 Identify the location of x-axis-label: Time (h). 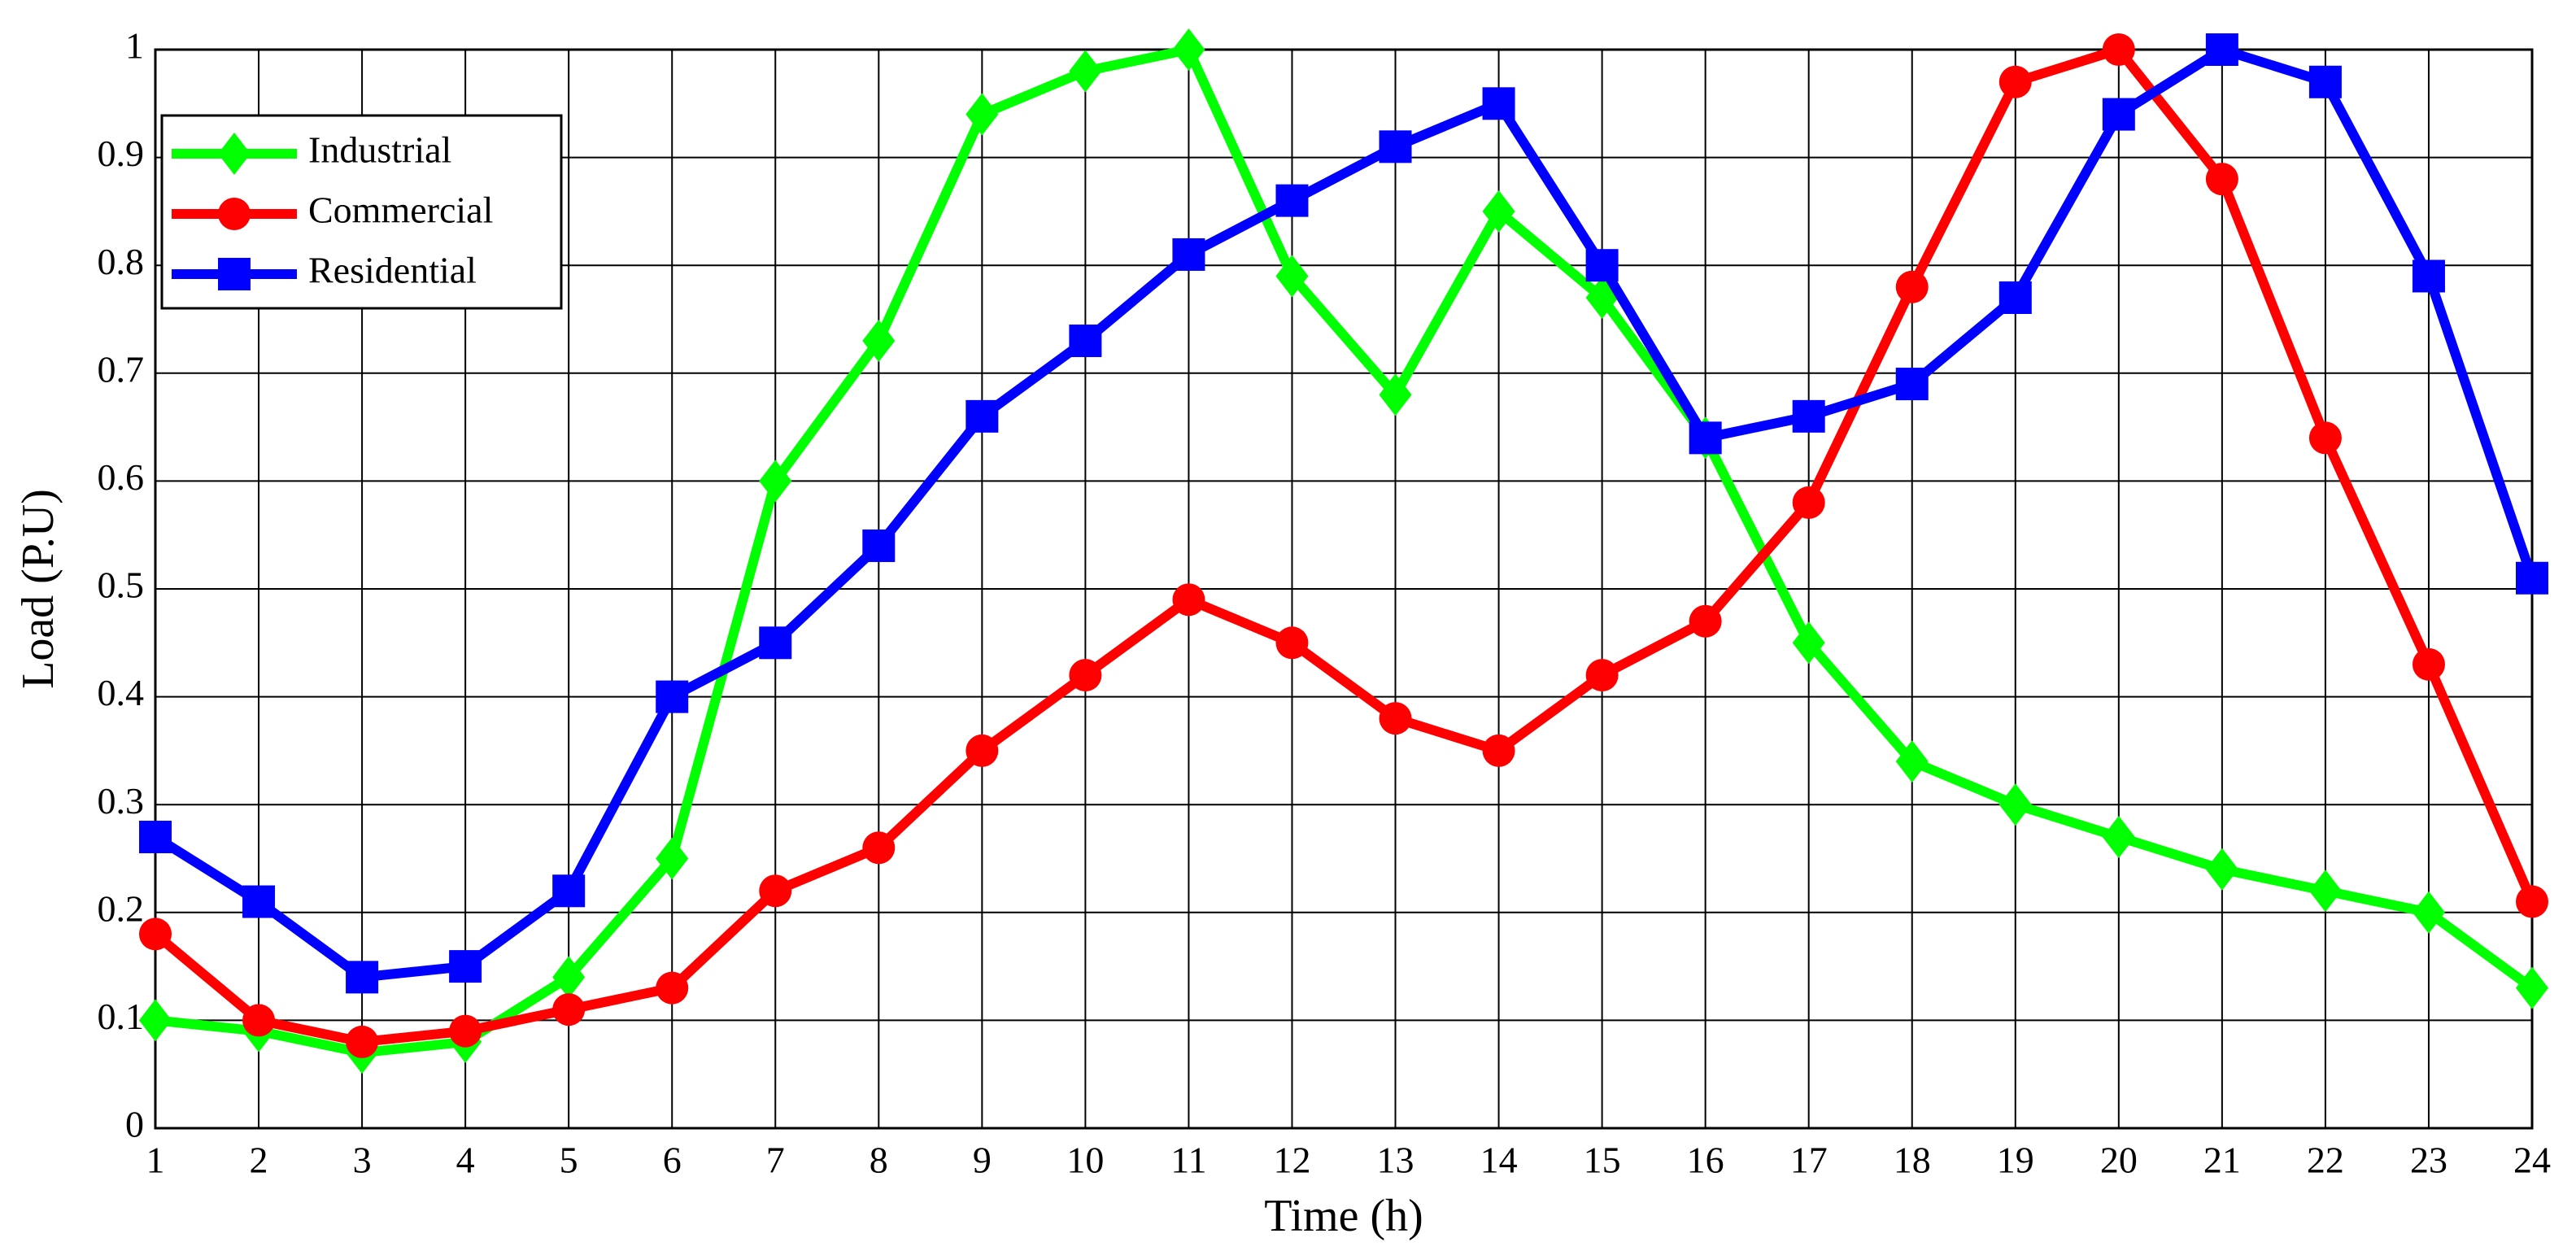
(1343, 1216).